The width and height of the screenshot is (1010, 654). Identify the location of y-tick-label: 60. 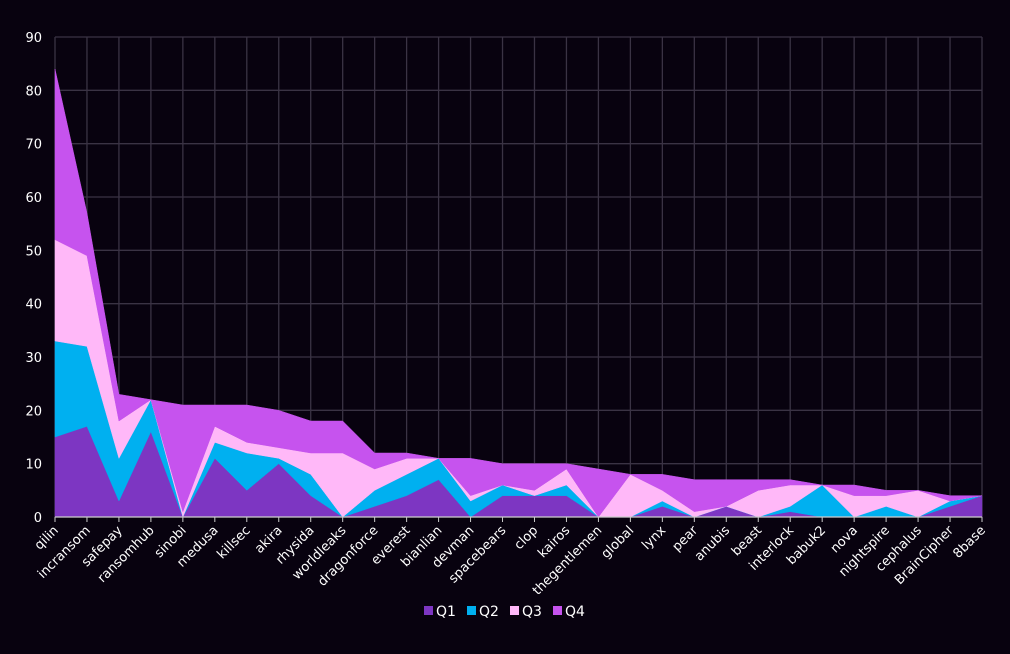
(33, 198).